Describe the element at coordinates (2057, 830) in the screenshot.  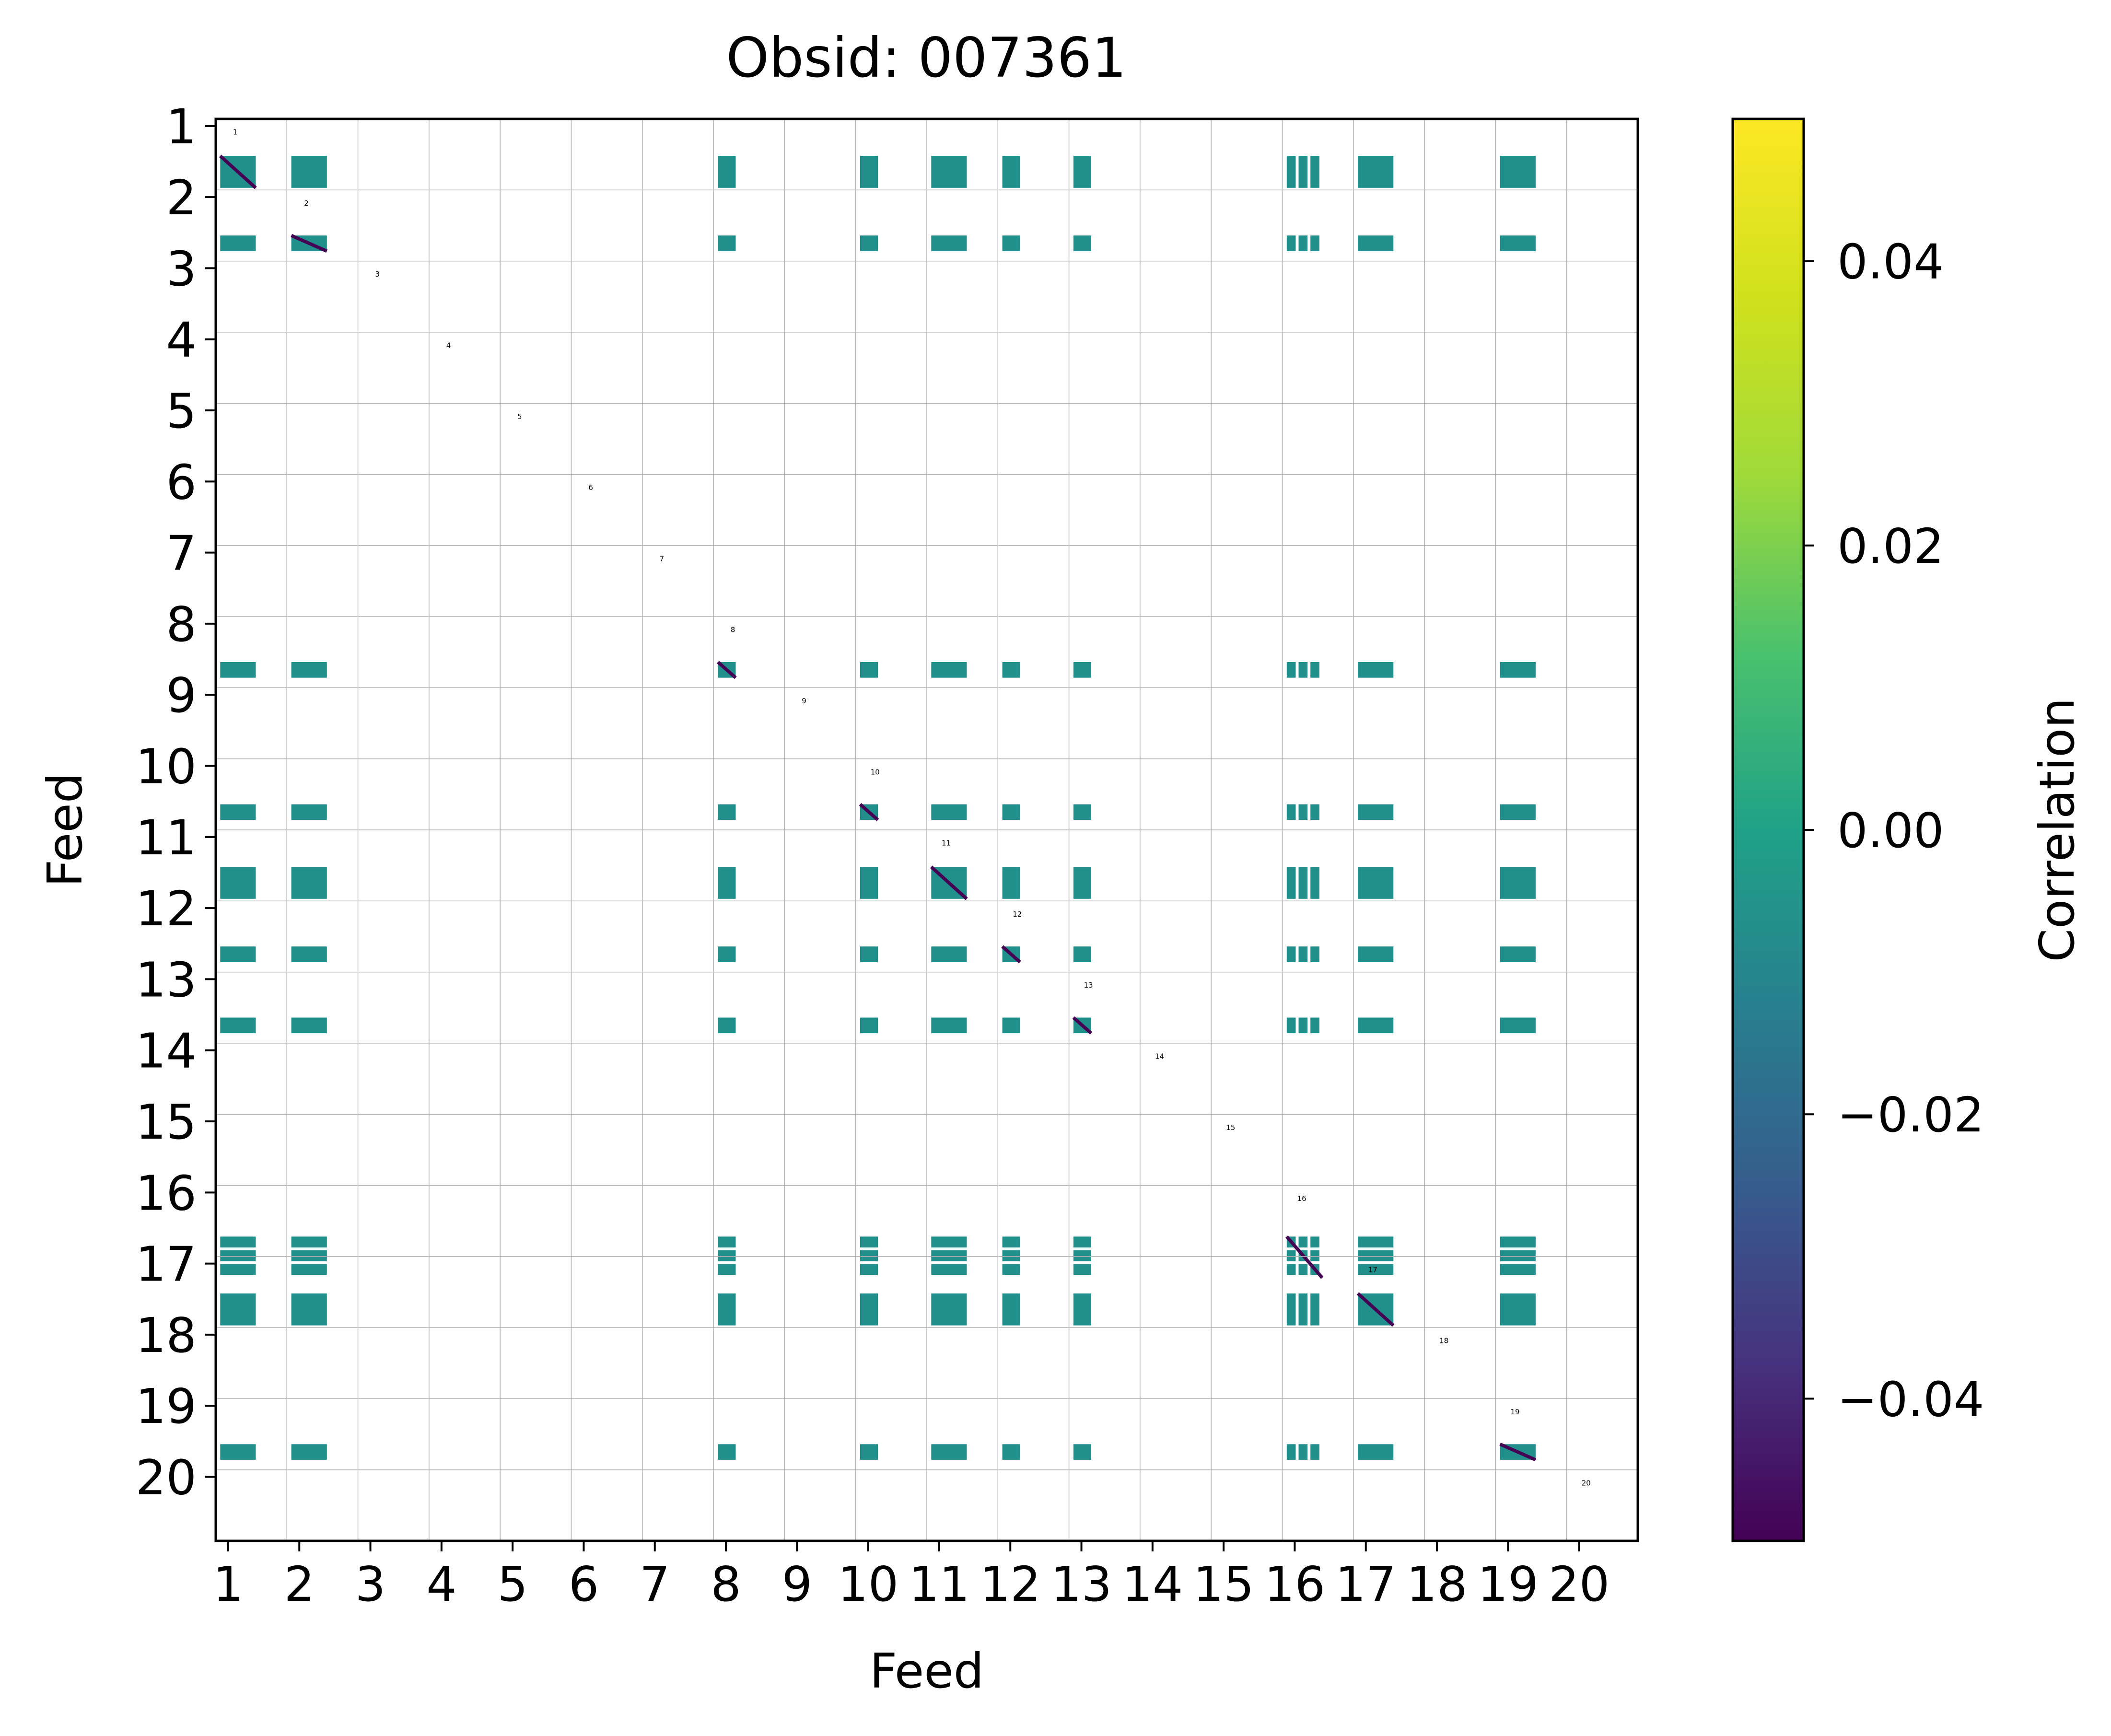
I see `colorbar-label: Correlation` at that location.